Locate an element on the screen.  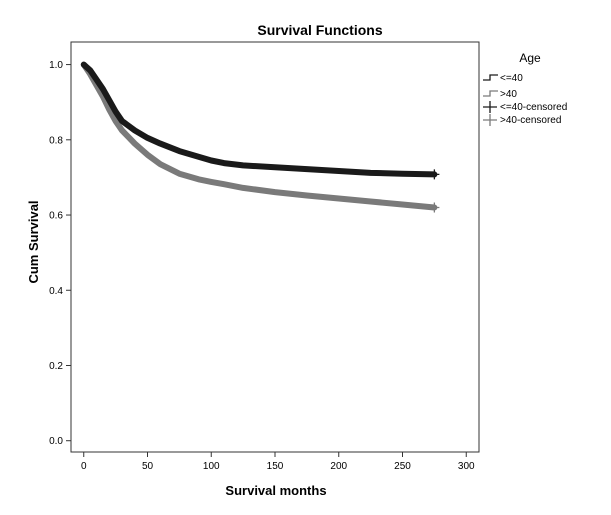
x-tick-label: 150 is located at coordinates (275, 466).